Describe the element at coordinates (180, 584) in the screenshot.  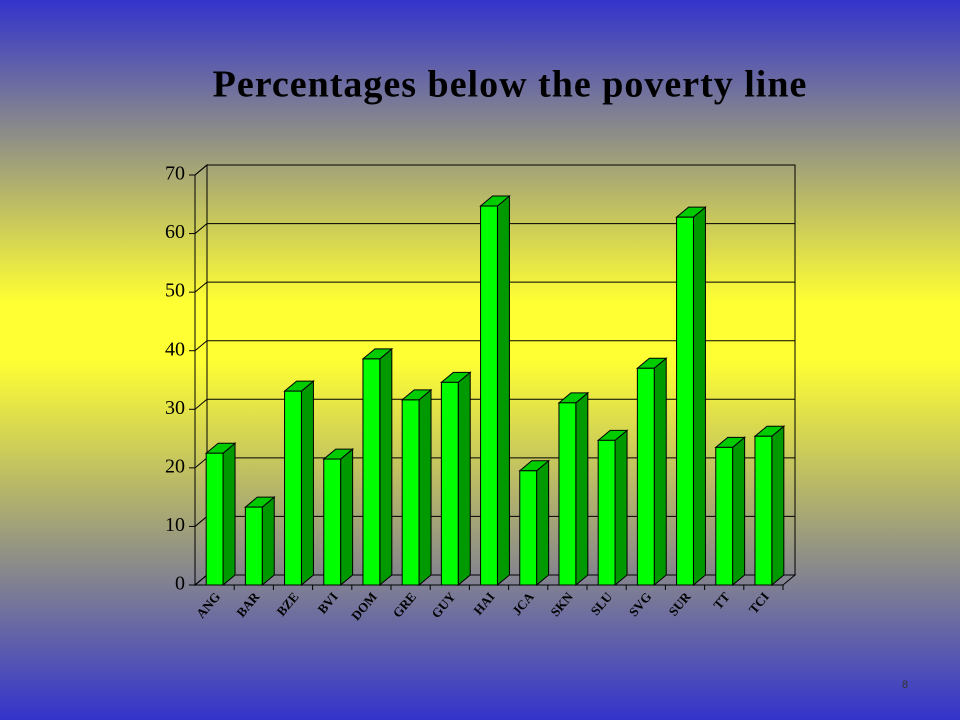
I see `y-tick-label: 0` at that location.